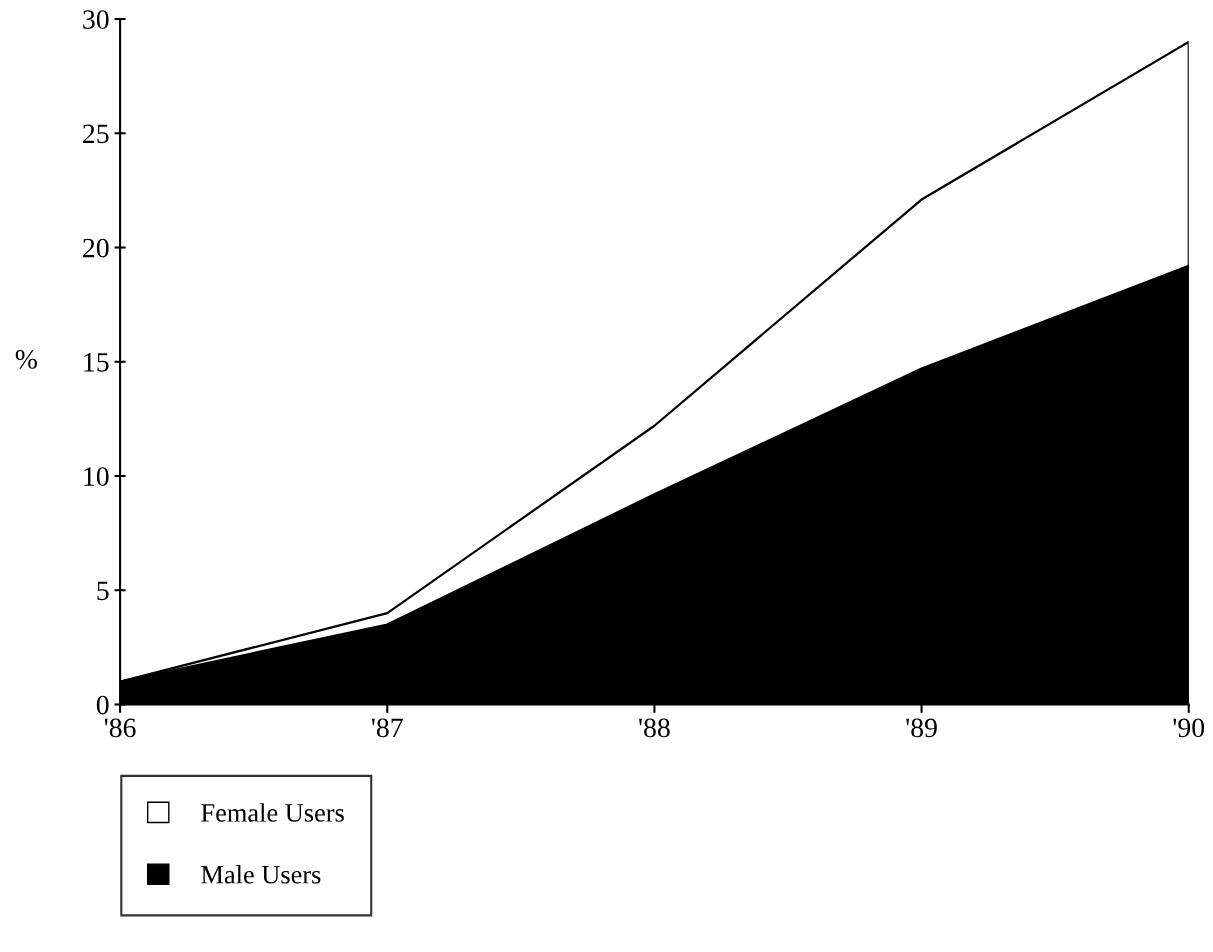 The width and height of the screenshot is (1213, 952). I want to click on x-tick-label: '86, so click(120, 728).